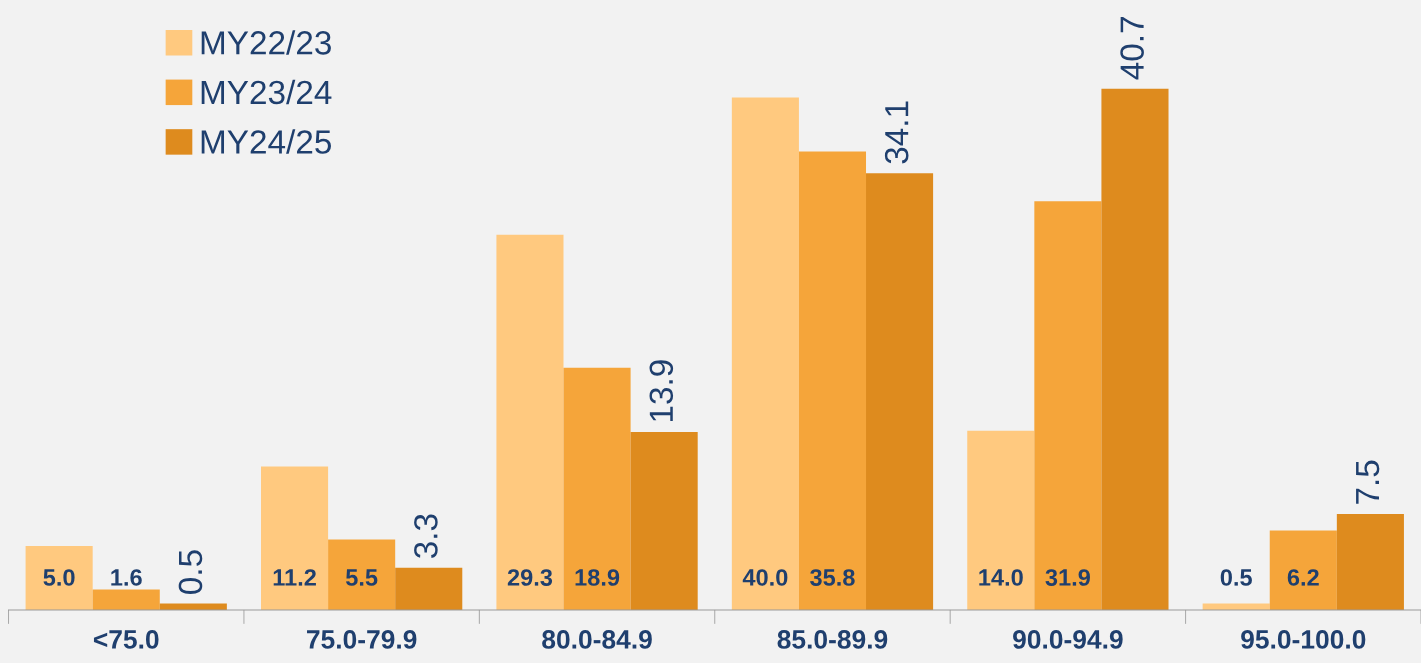 The height and width of the screenshot is (663, 1421). I want to click on data-label: 1.6, so click(126, 577).